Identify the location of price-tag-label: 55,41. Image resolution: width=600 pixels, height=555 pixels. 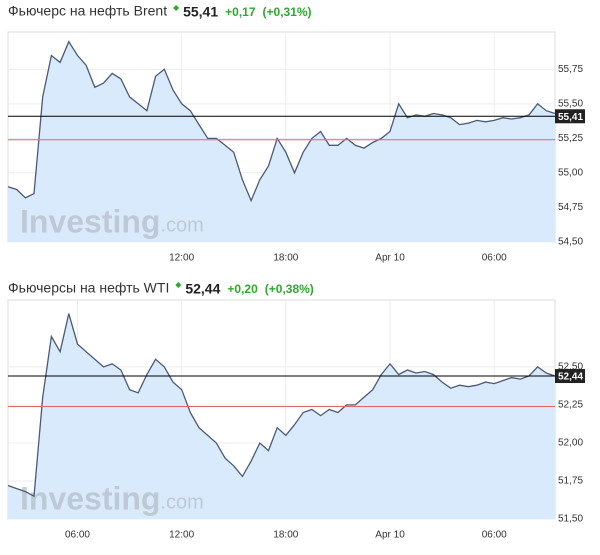
(570, 117).